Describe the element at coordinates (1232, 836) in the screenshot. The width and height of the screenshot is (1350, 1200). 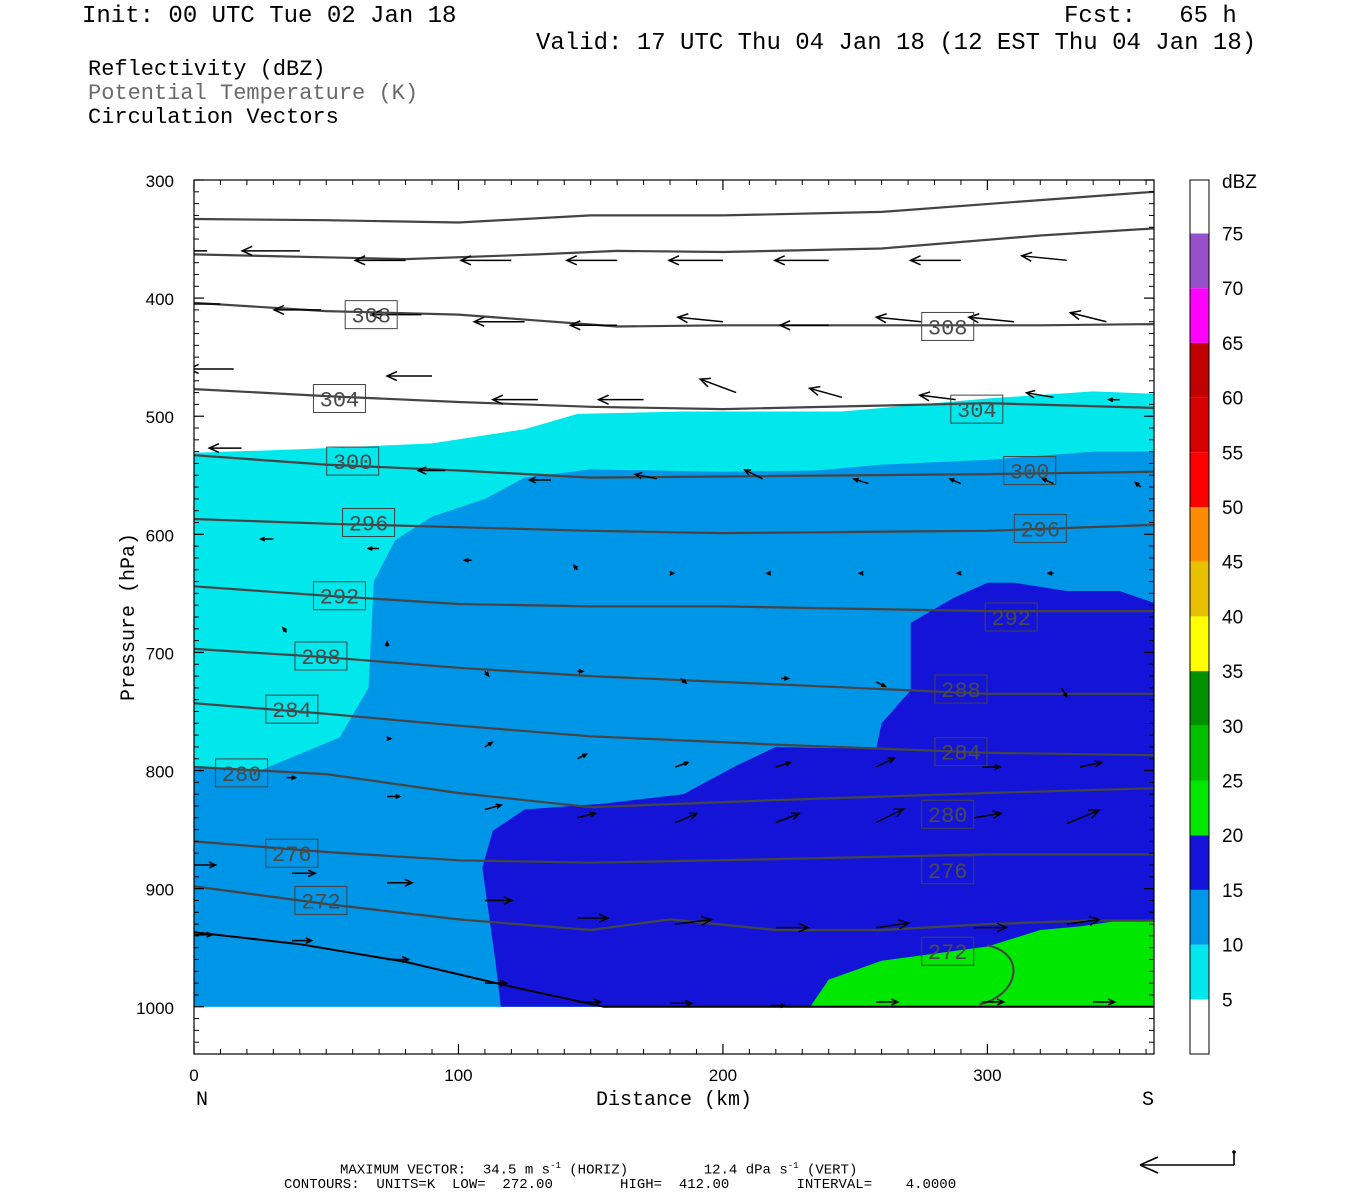
I see `colorbar-tick-label: 20` at that location.